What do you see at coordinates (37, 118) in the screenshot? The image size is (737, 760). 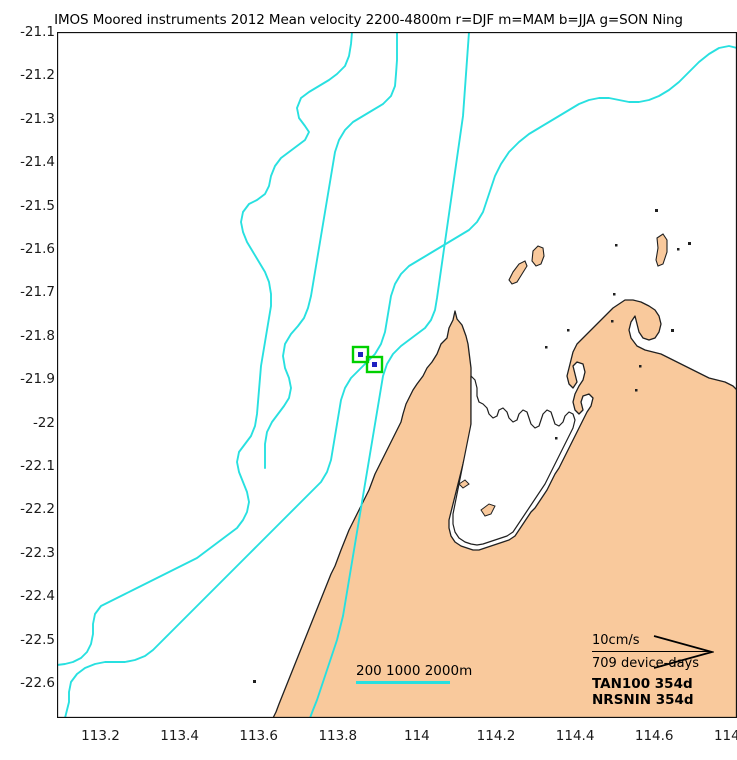 I see `y-tick-label: -21.3` at bounding box center [37, 118].